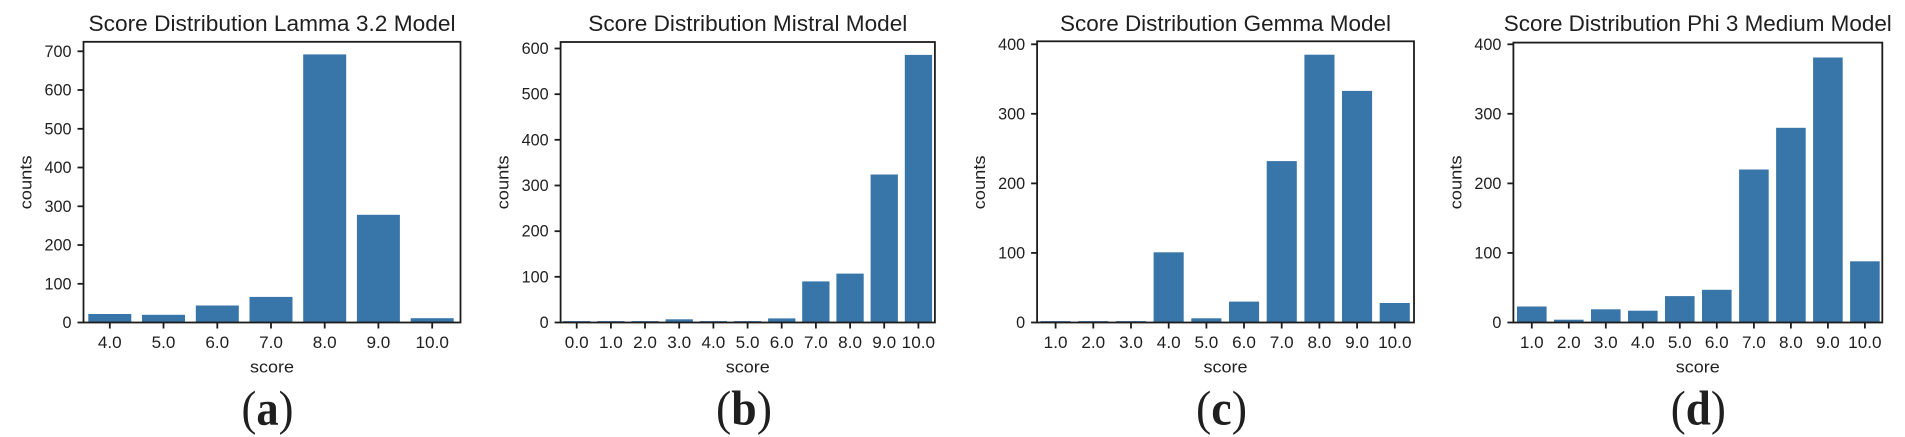  I want to click on svg-text: (d), so click(1698, 409).